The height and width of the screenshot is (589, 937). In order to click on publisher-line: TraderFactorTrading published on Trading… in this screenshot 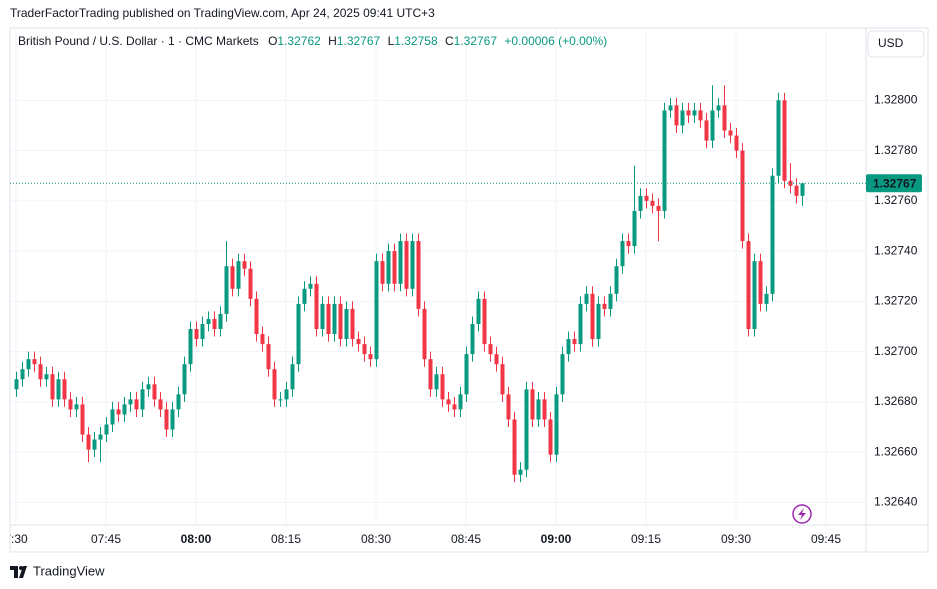, I will do `click(222, 13)`.